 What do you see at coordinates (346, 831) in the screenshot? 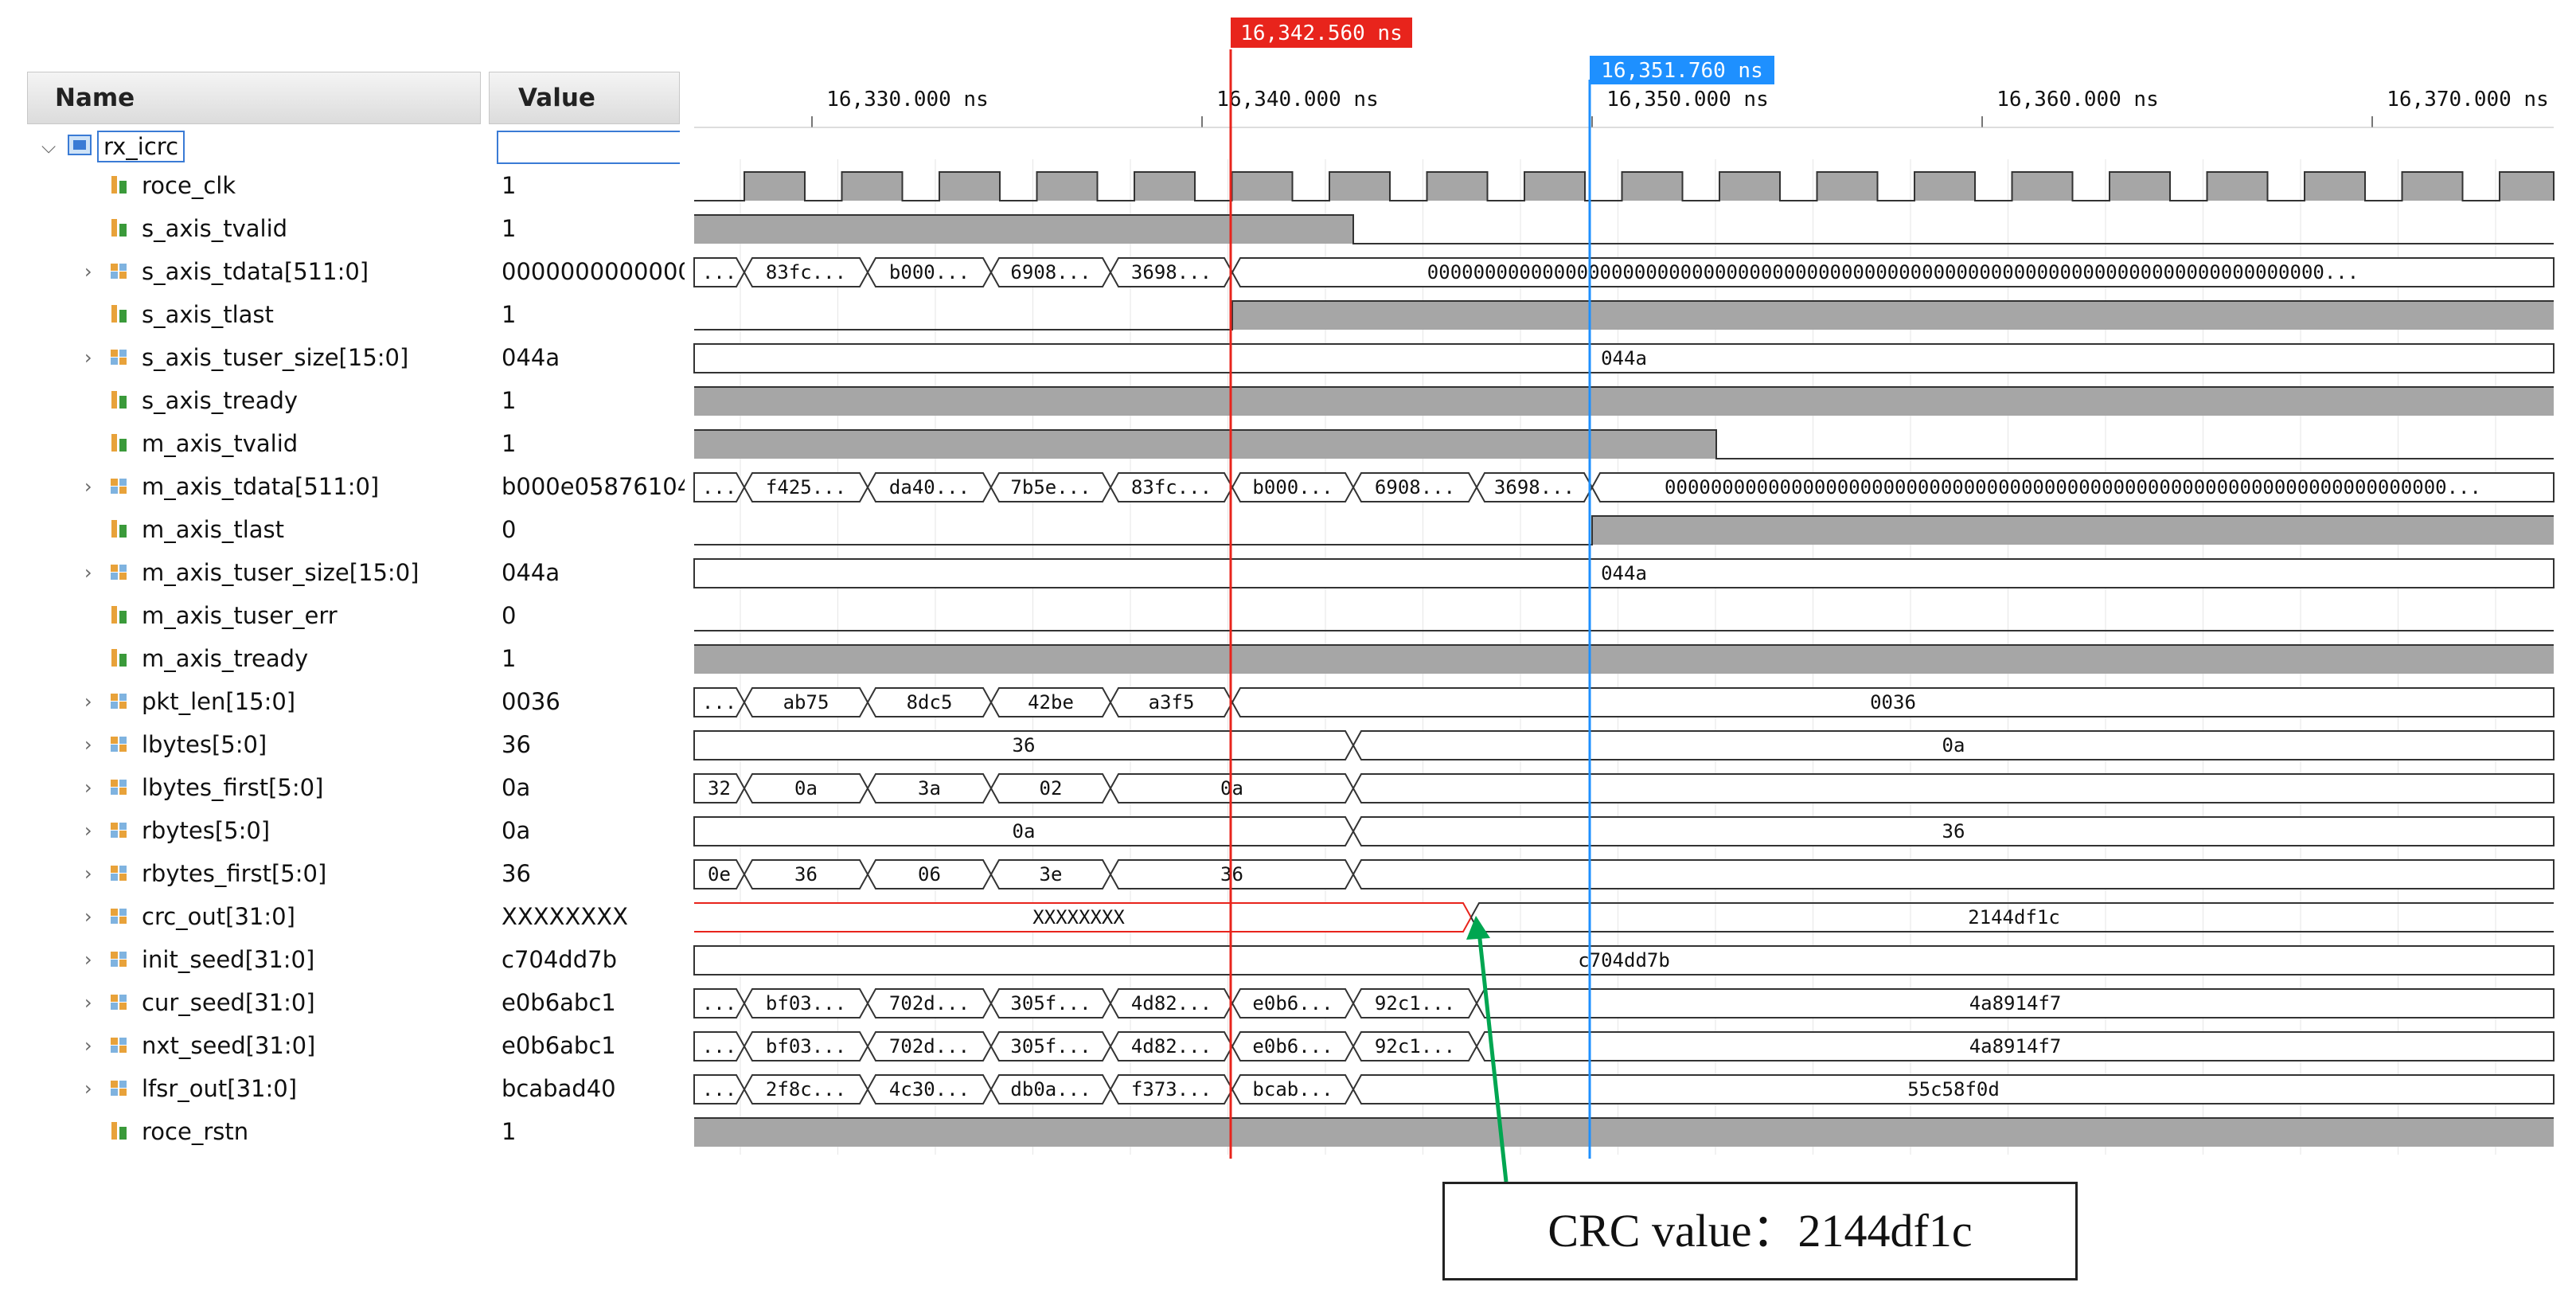
I see `signal-row: › rbytes[5:0] 0a` at bounding box center [346, 831].